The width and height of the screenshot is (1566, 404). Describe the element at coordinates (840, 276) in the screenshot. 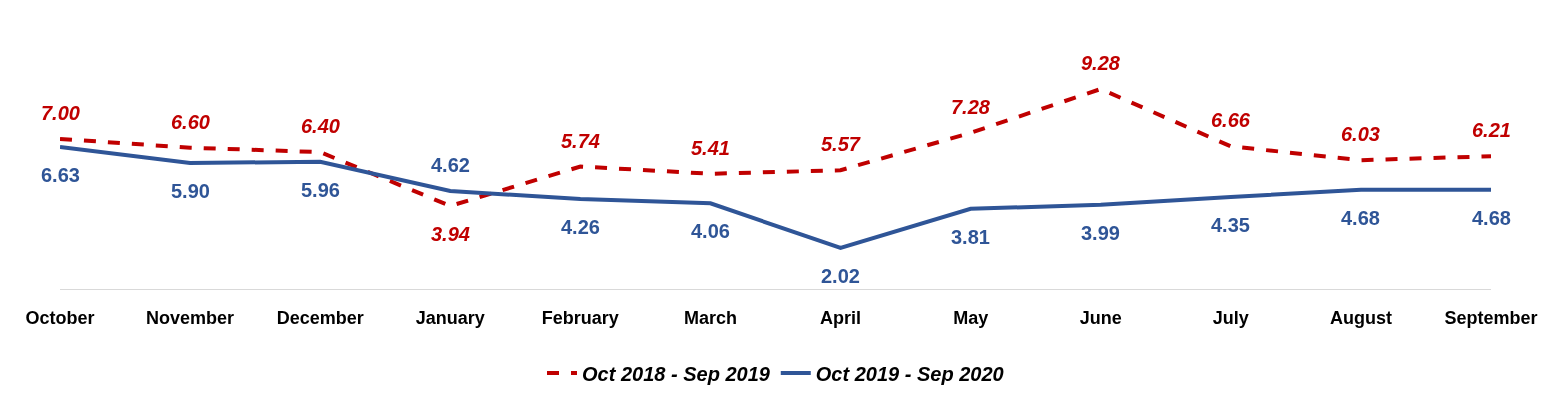

I see `data-label: 2.02` at that location.